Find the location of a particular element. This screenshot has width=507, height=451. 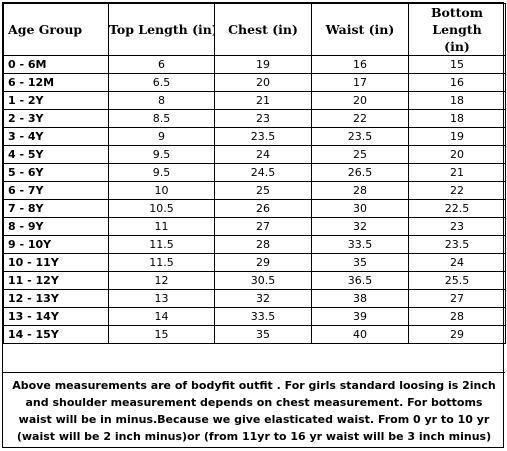

header-waist: Waist (in) is located at coordinates (360, 29).